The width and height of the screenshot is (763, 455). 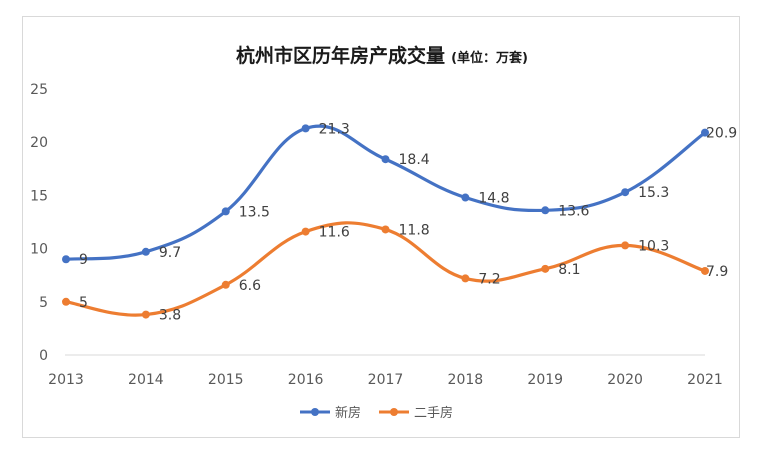 I want to click on y-tick-label: 5, so click(x=43, y=303).